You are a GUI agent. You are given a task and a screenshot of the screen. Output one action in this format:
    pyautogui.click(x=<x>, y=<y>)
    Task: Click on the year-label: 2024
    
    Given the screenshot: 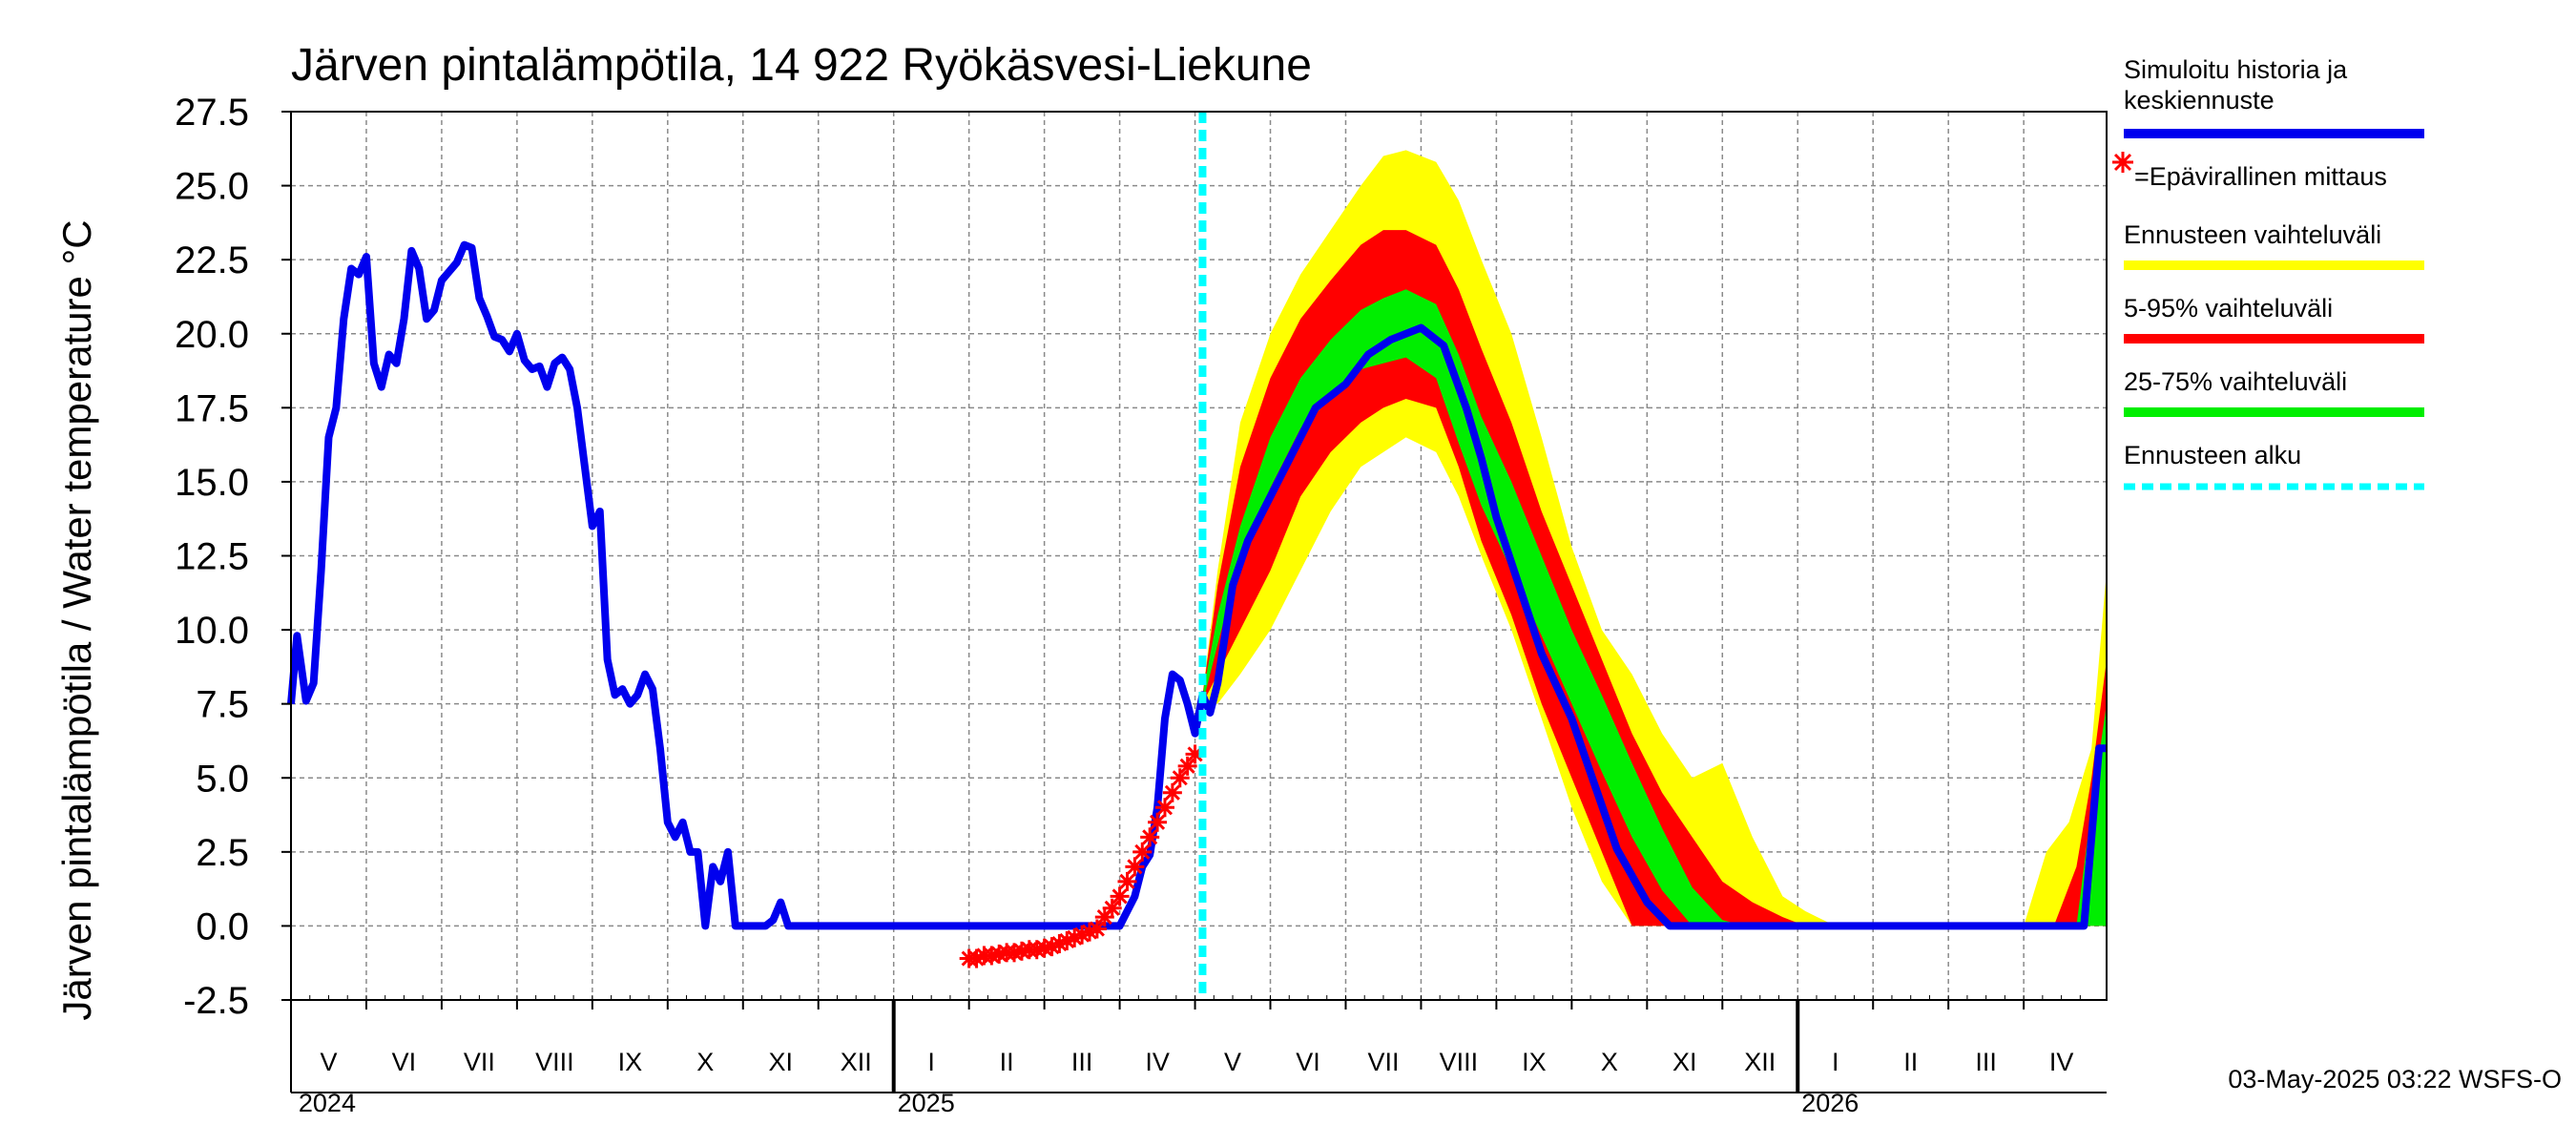 What is the action you would take?
    pyautogui.click(x=327, y=1103)
    